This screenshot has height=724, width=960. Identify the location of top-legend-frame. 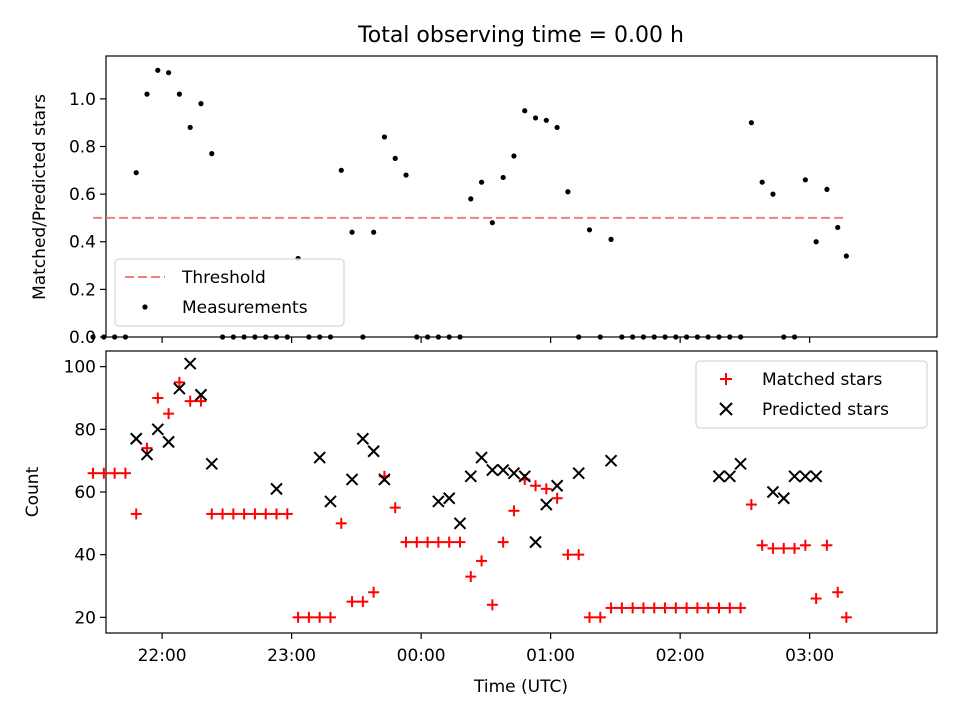
(229, 292).